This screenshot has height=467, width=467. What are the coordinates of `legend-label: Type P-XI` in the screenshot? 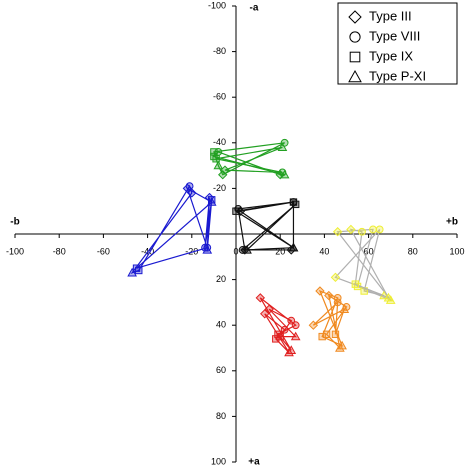 It's located at (397, 75).